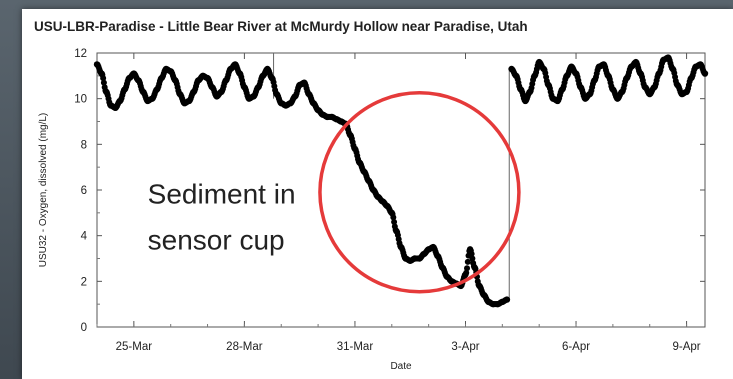 The image size is (733, 379). I want to click on y-tick-label: 6, so click(84, 191).